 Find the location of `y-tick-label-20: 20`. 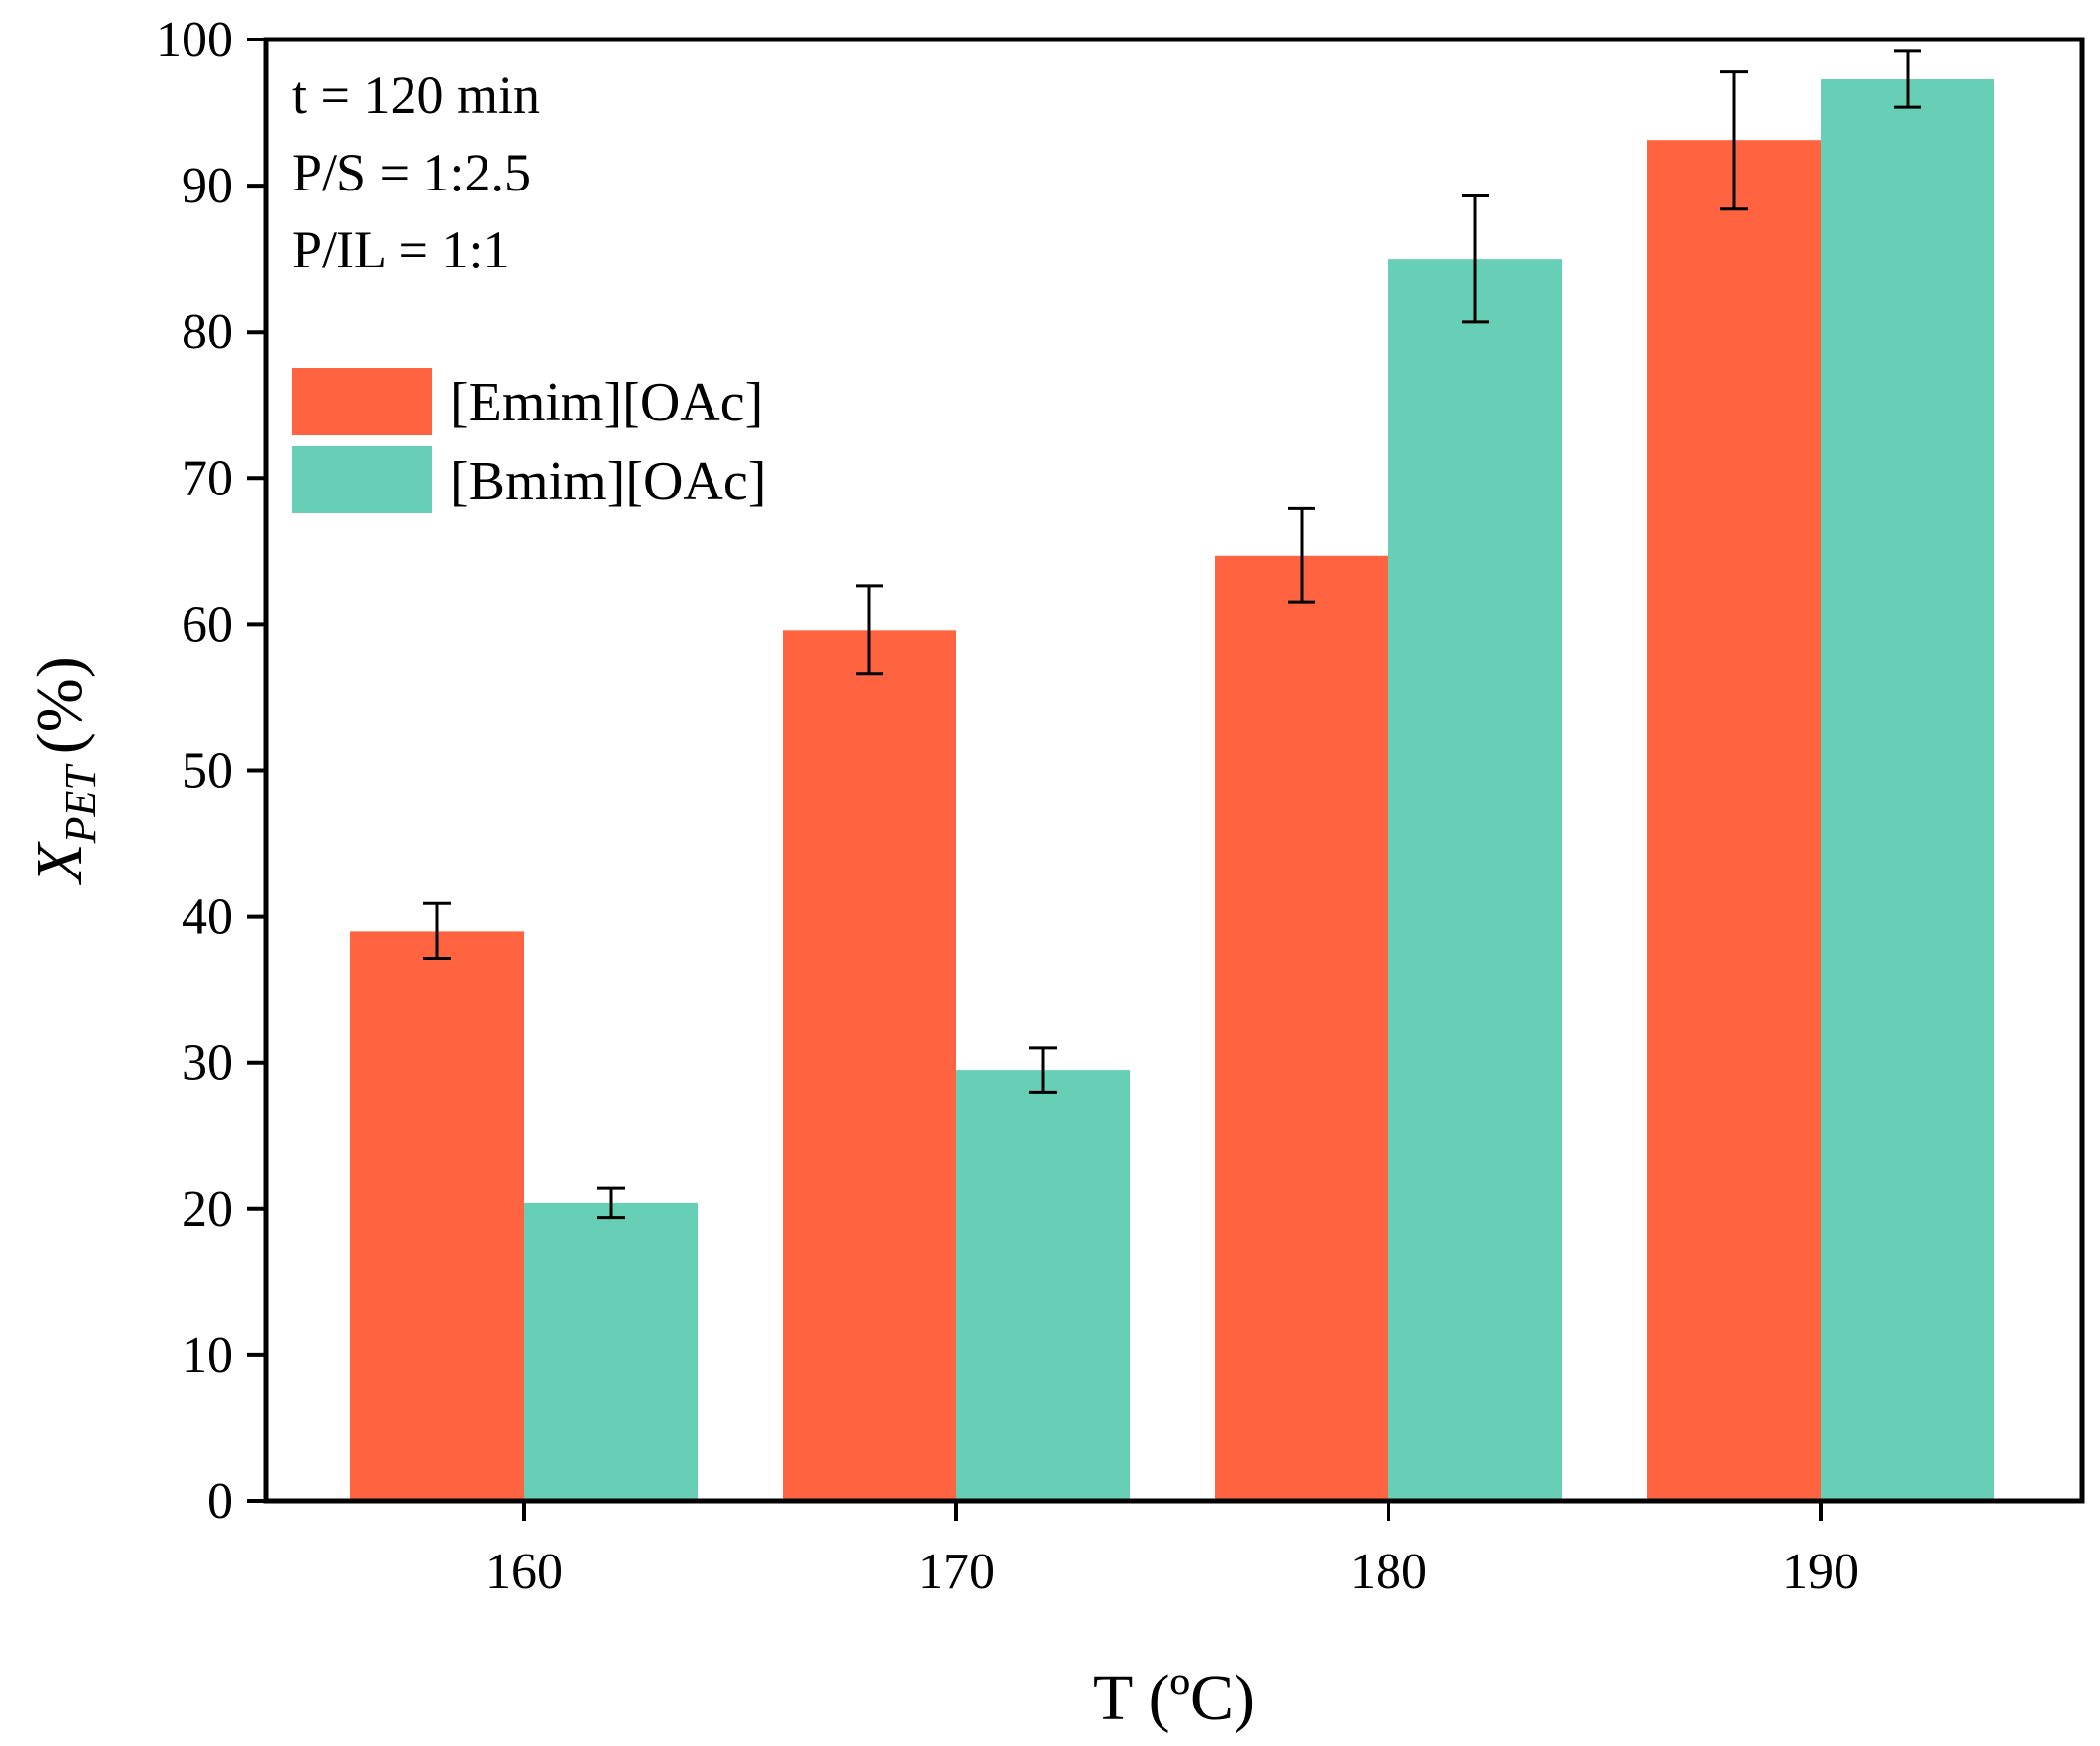

y-tick-label-20: 20 is located at coordinates (207, 1209).